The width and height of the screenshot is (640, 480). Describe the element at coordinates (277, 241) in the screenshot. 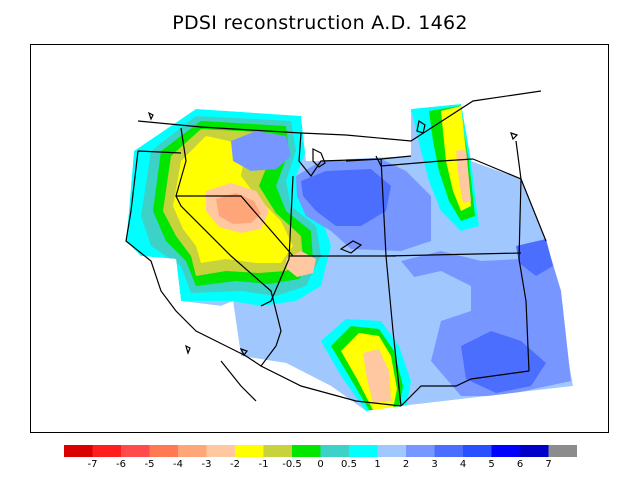

I see `border-nevada-utah` at that location.